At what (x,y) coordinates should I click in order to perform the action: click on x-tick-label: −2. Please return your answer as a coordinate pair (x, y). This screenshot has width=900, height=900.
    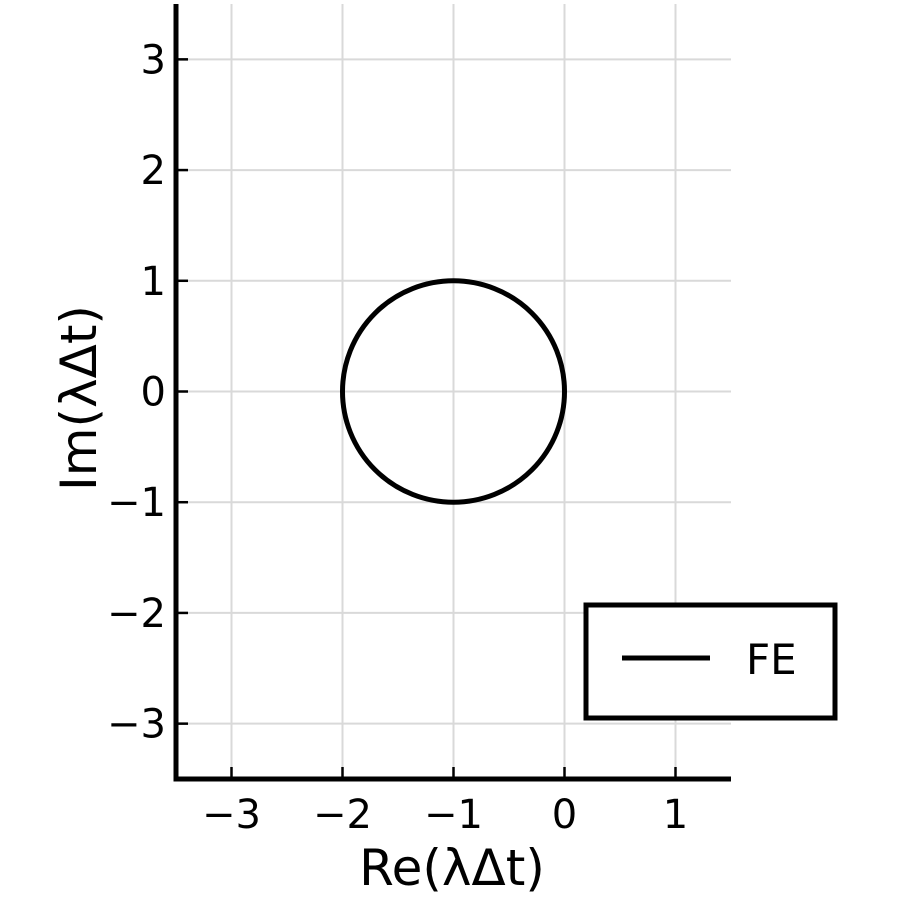
    Looking at the image, I should click on (342, 815).